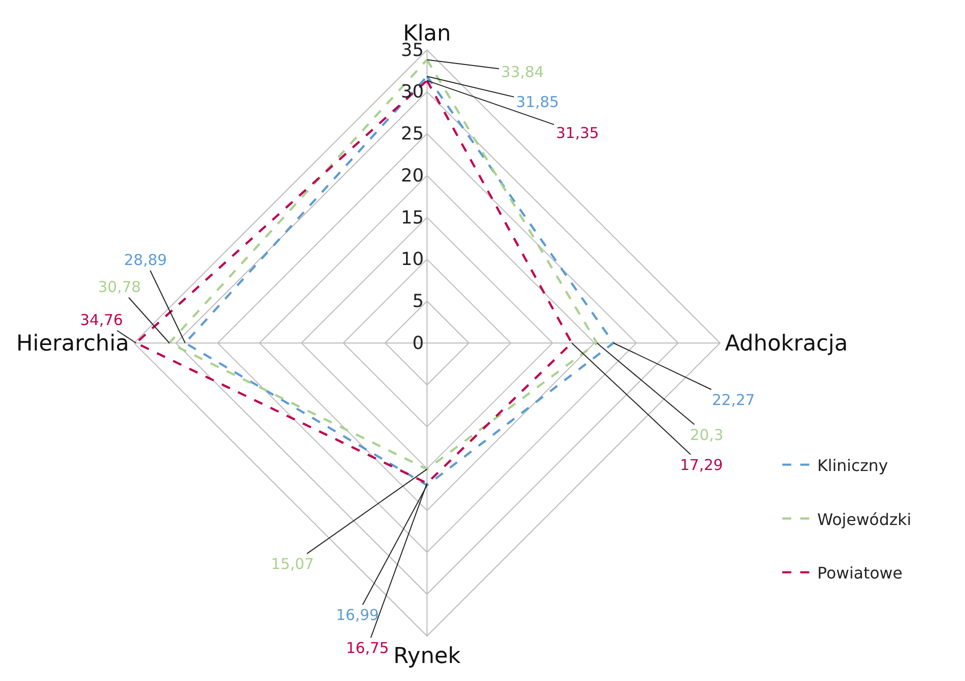 This screenshot has width=965, height=681. What do you see at coordinates (733, 400) in the screenshot?
I see `data-label: 22,27` at bounding box center [733, 400].